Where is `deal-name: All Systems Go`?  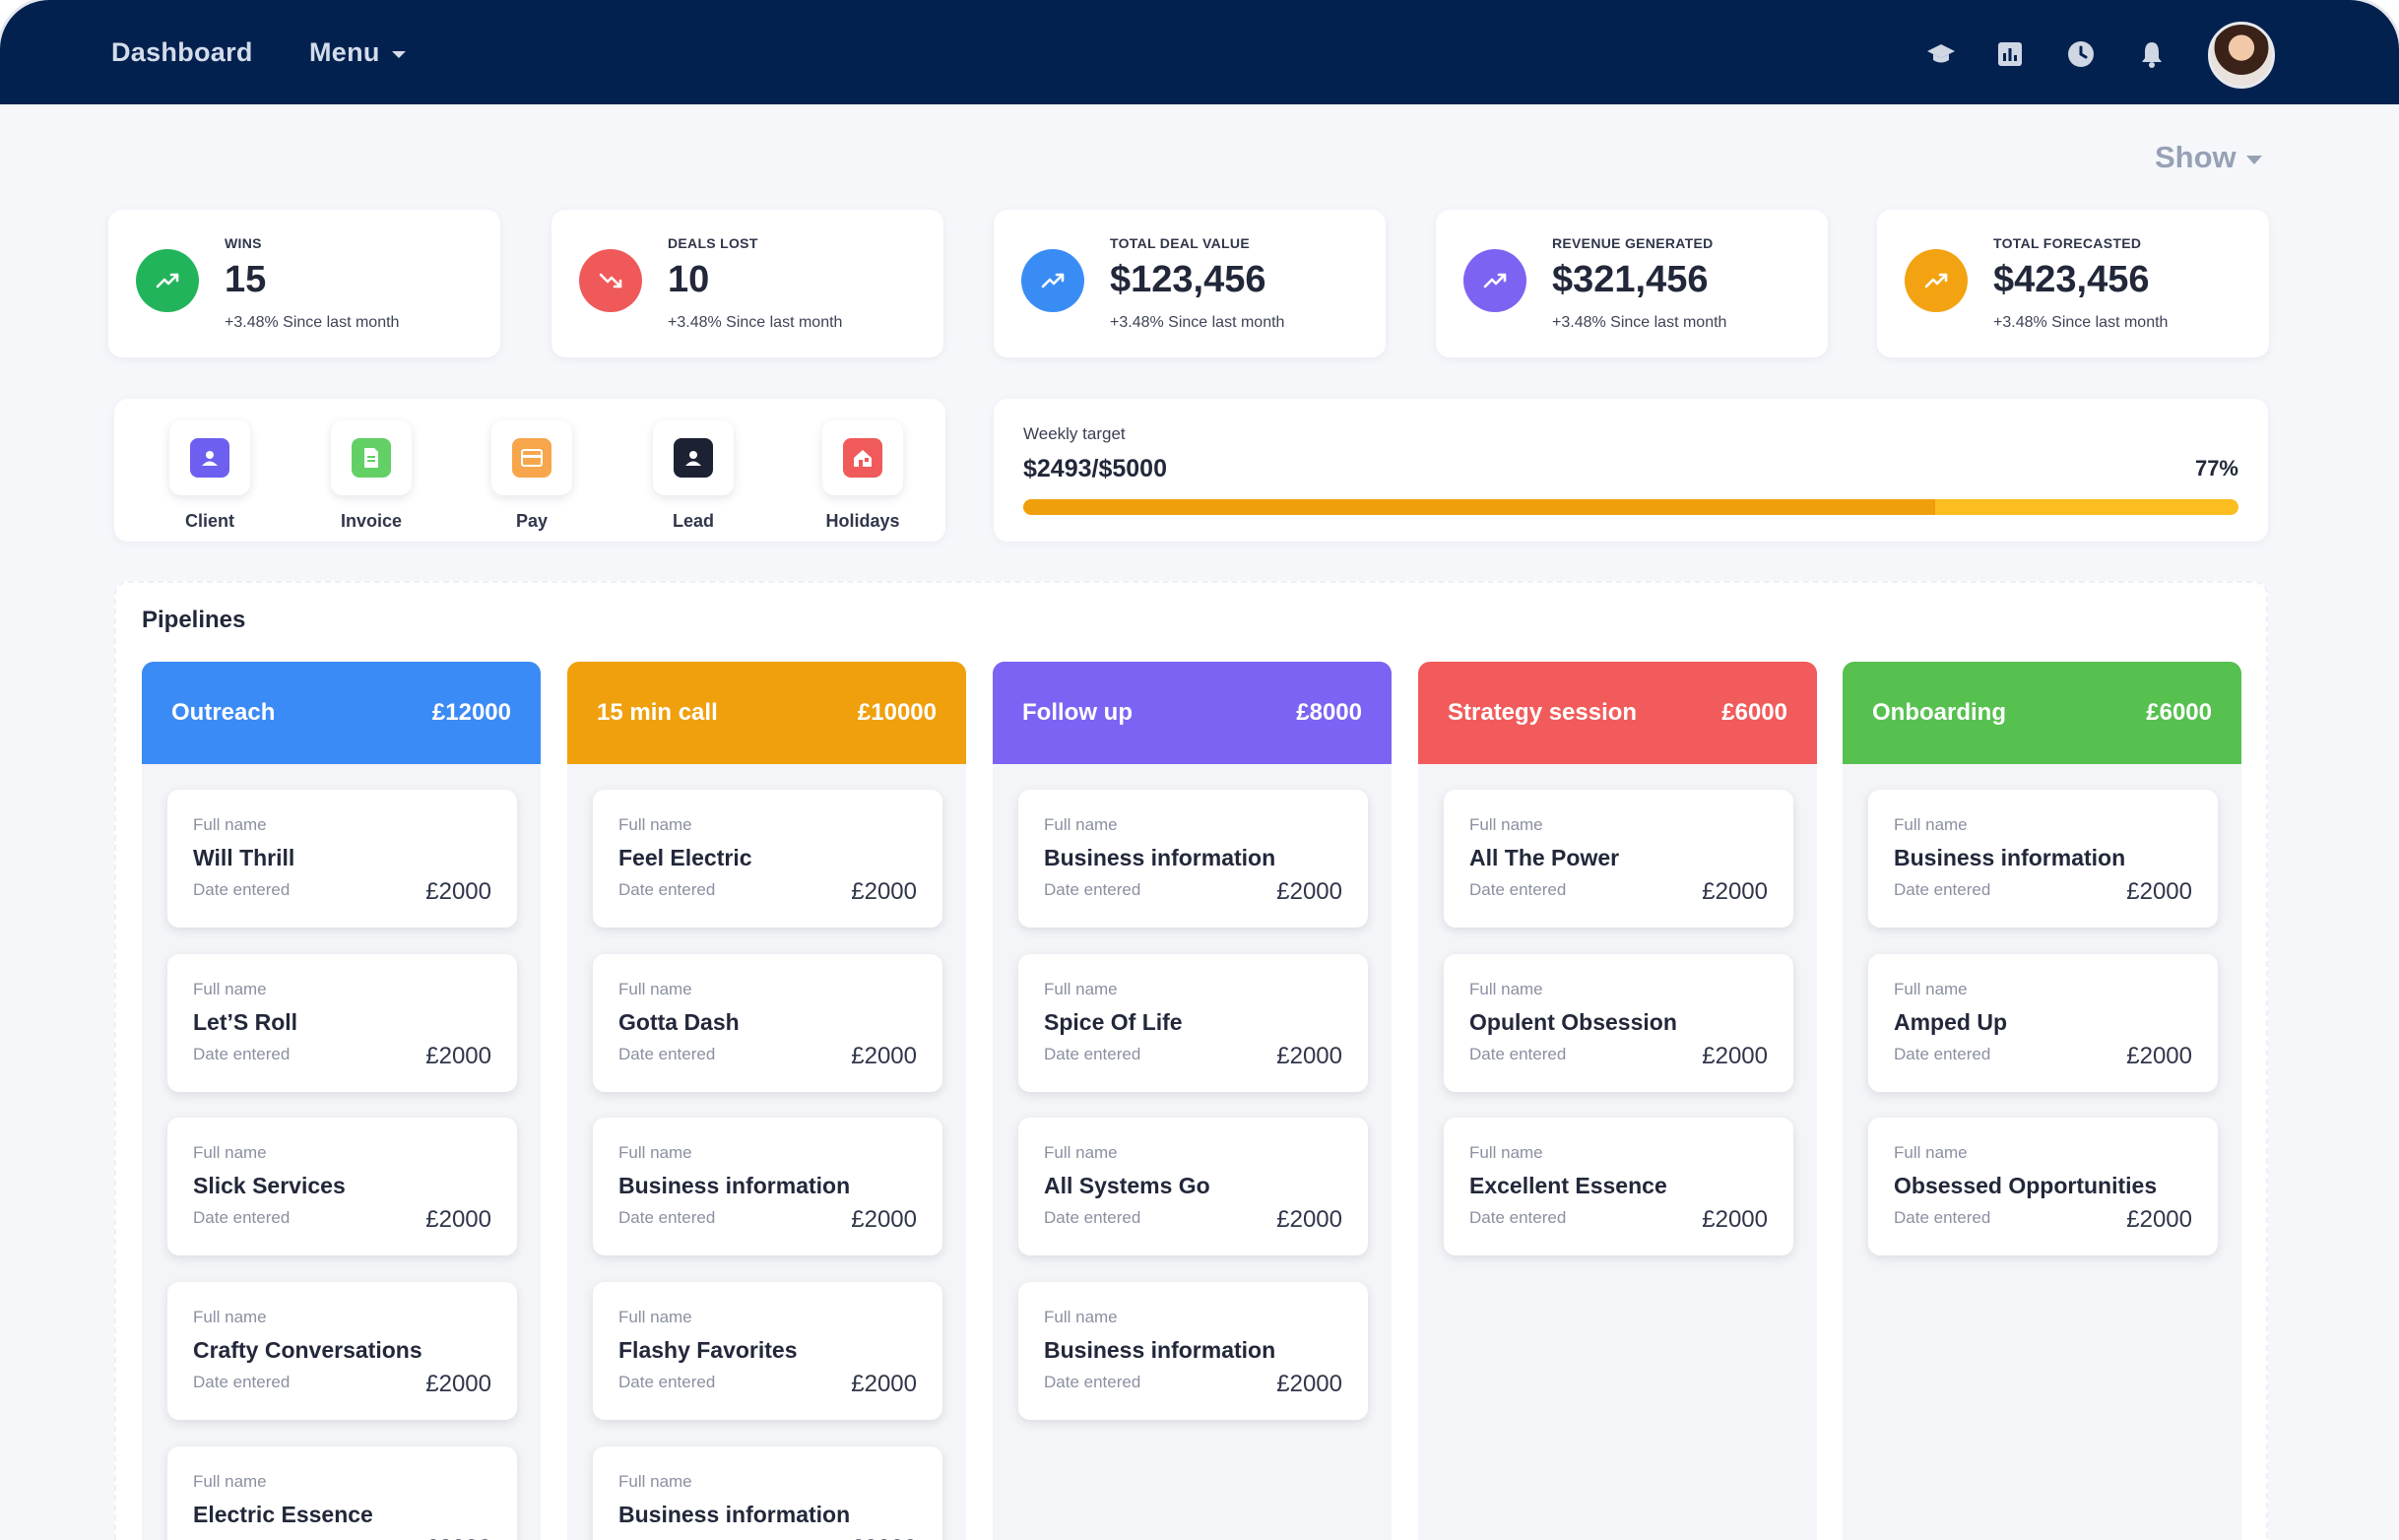
deal-name: All Systems Go is located at coordinates (1127, 1185).